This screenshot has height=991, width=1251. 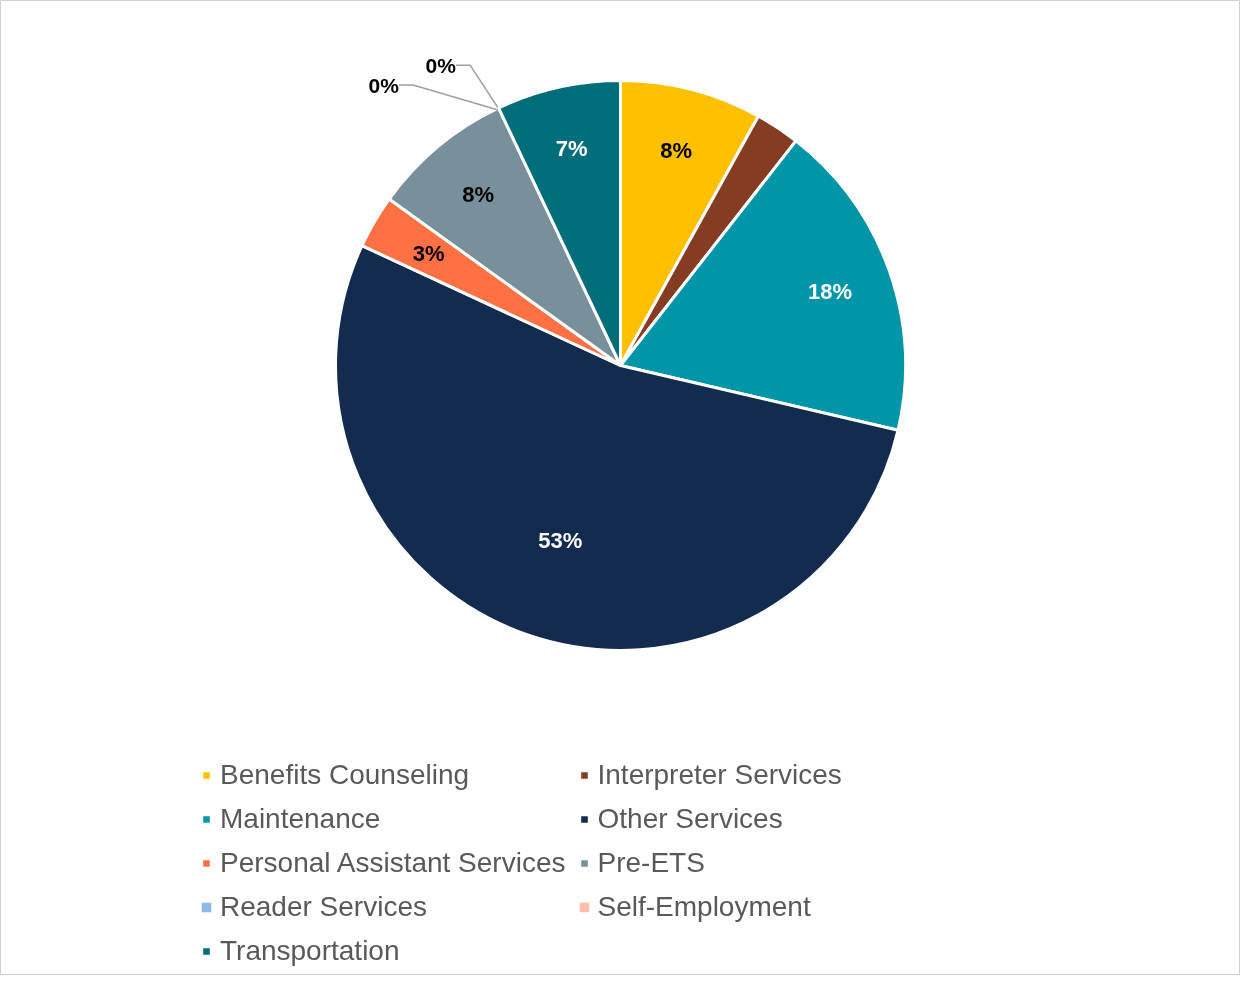 What do you see at coordinates (560, 541) in the screenshot?
I see `data-label: 53%` at bounding box center [560, 541].